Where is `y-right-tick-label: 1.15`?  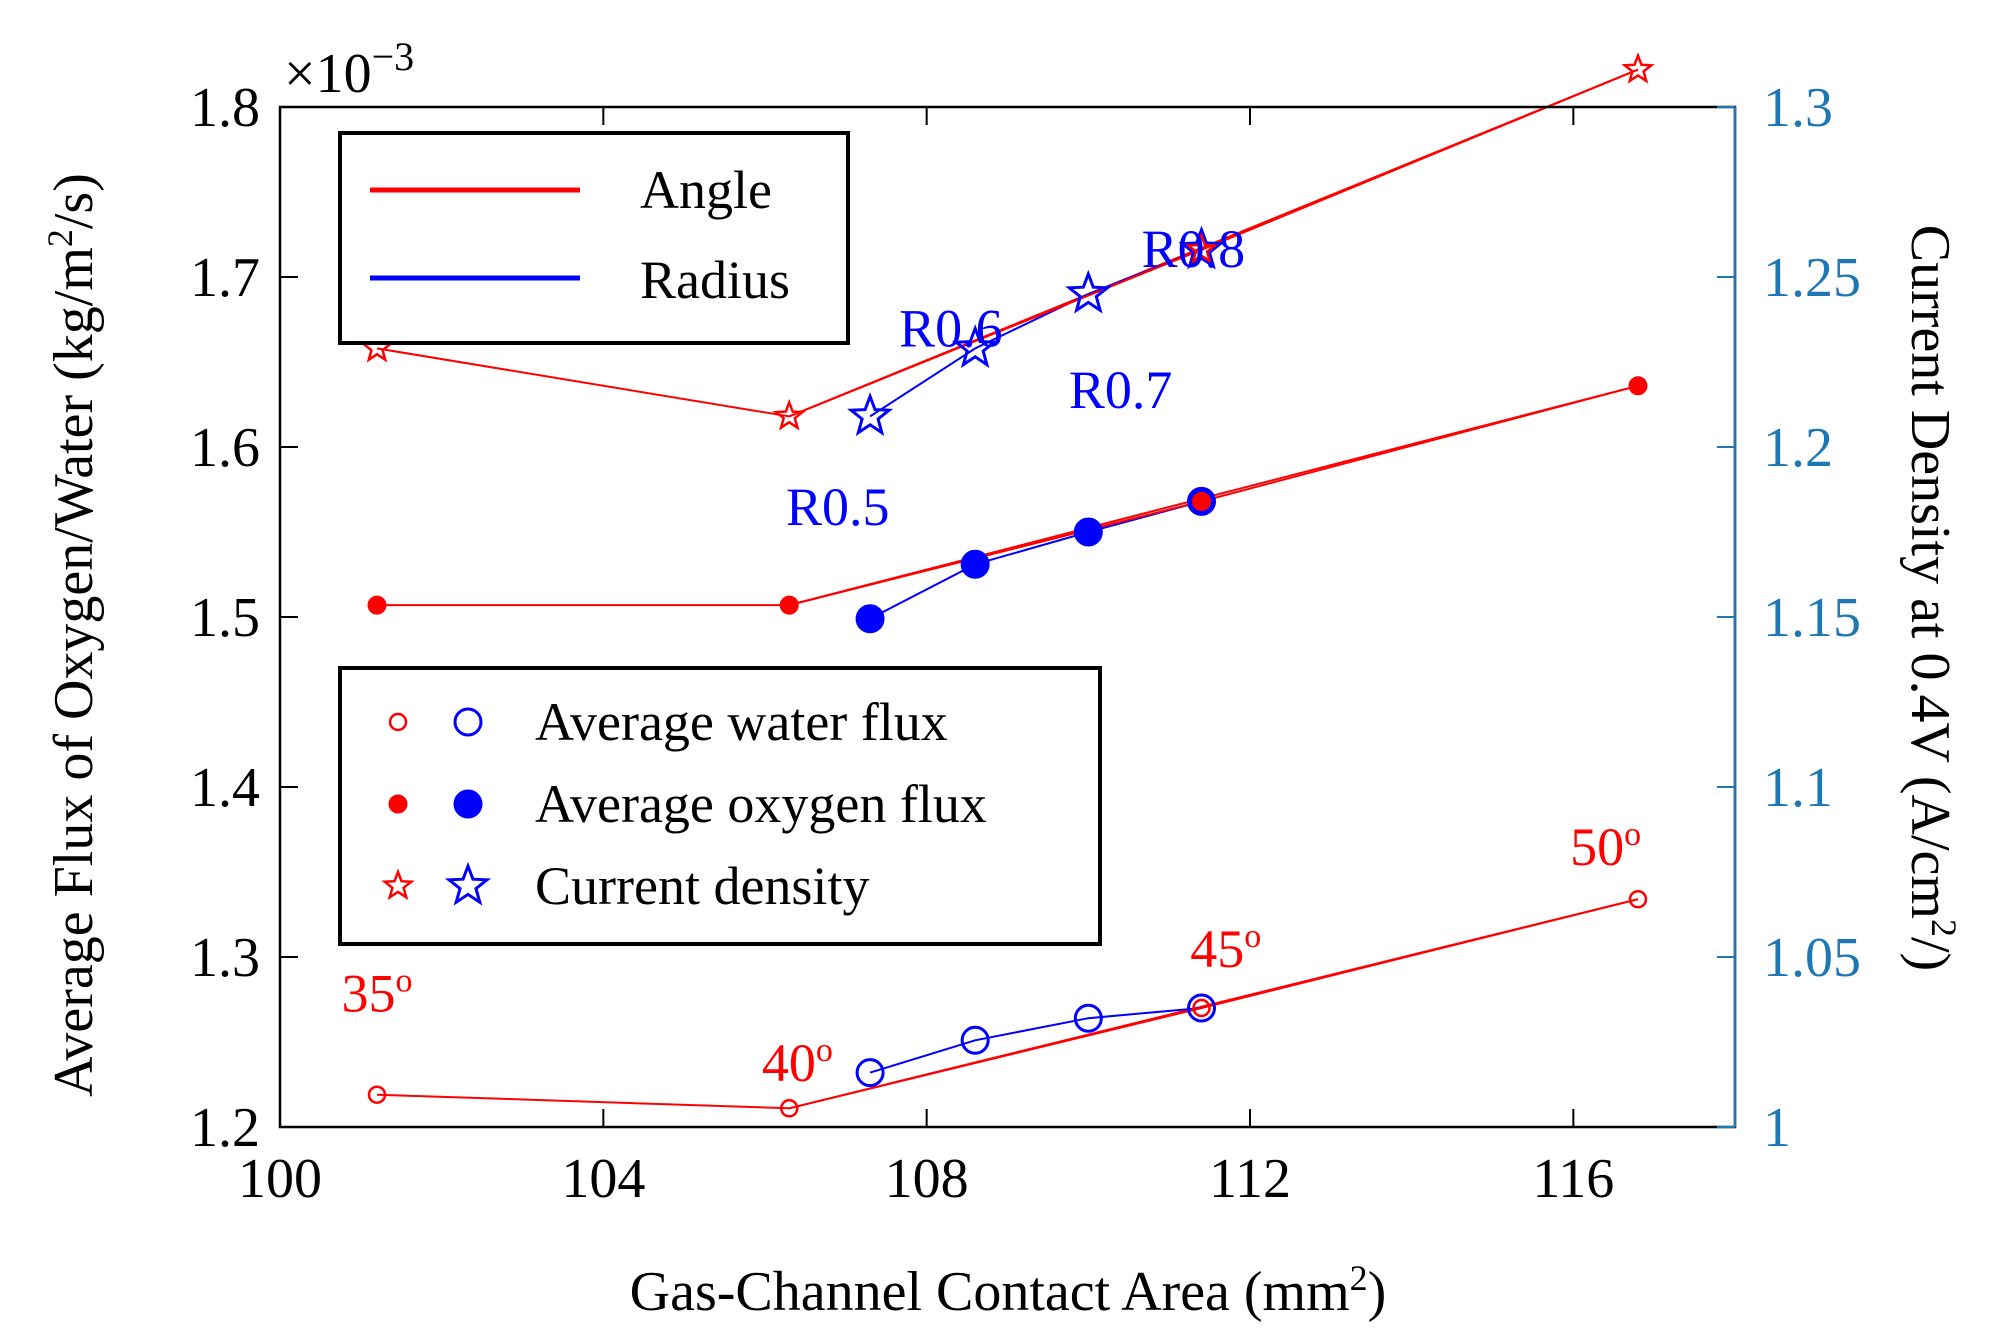
y-right-tick-label: 1.15 is located at coordinates (1812, 618).